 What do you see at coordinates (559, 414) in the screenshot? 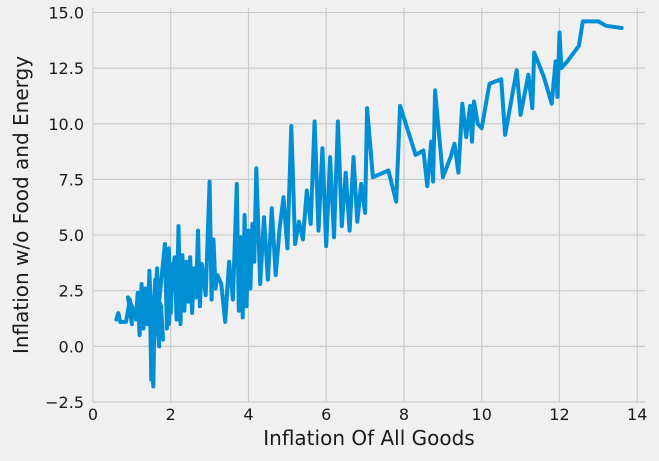
I see `x-tick-label: 12` at bounding box center [559, 414].